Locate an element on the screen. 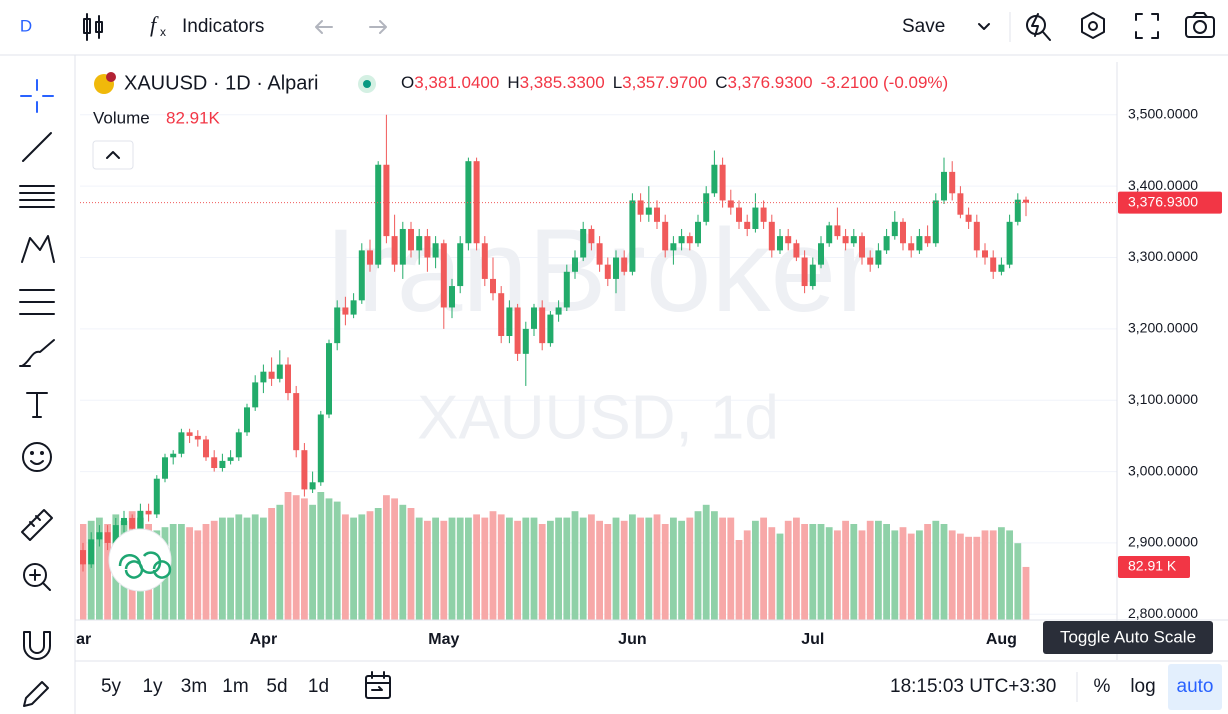 Image resolution: width=1228 pixels, height=714 pixels. range-button: 1d is located at coordinates (318, 686).